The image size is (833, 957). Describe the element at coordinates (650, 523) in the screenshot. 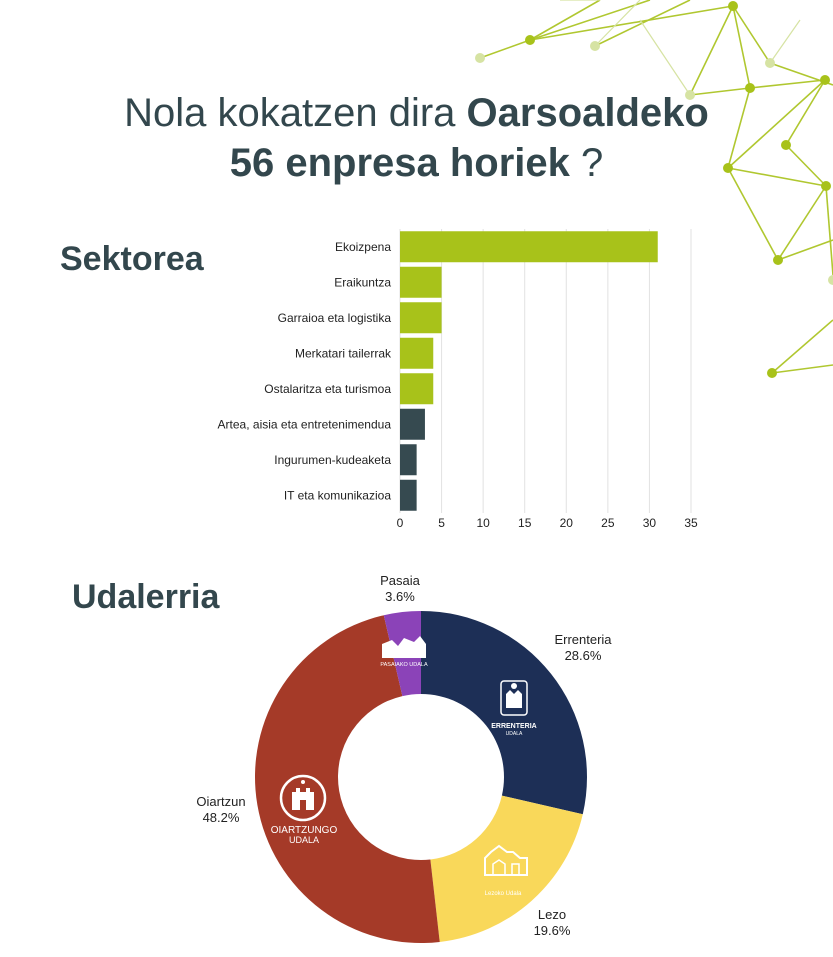

I see `x-tick-label: 30` at that location.